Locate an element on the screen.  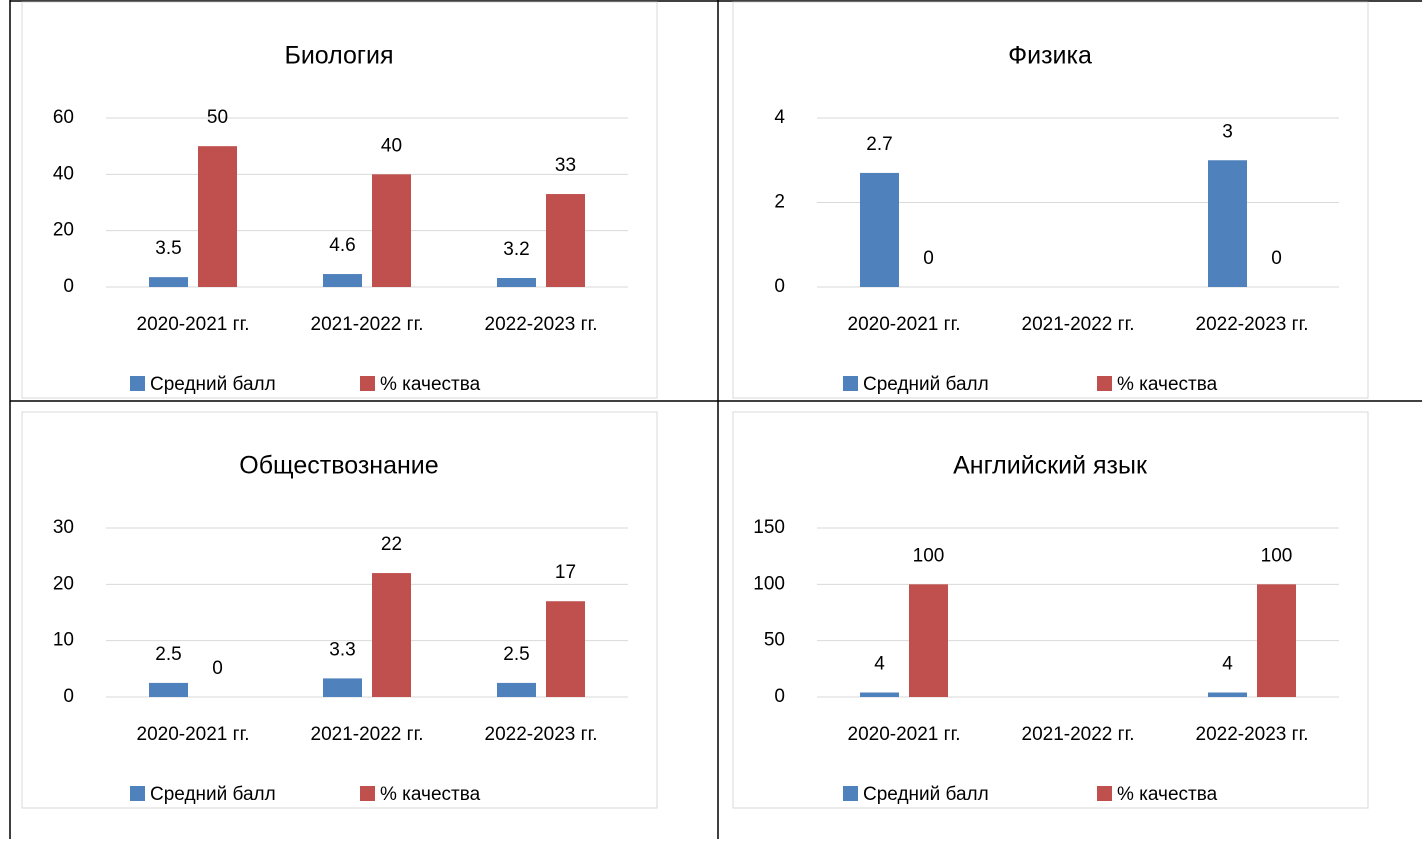
y-tick-label: 2 is located at coordinates (779, 202).